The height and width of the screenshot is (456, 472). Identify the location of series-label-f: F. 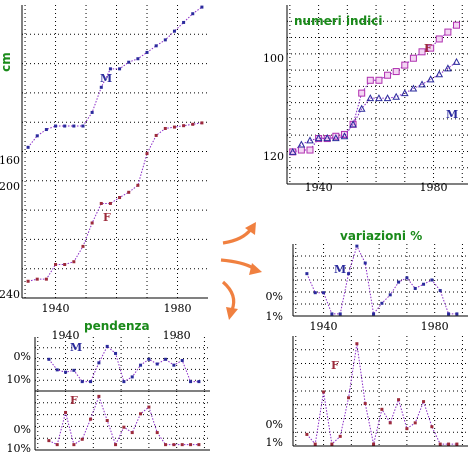
(335, 365).